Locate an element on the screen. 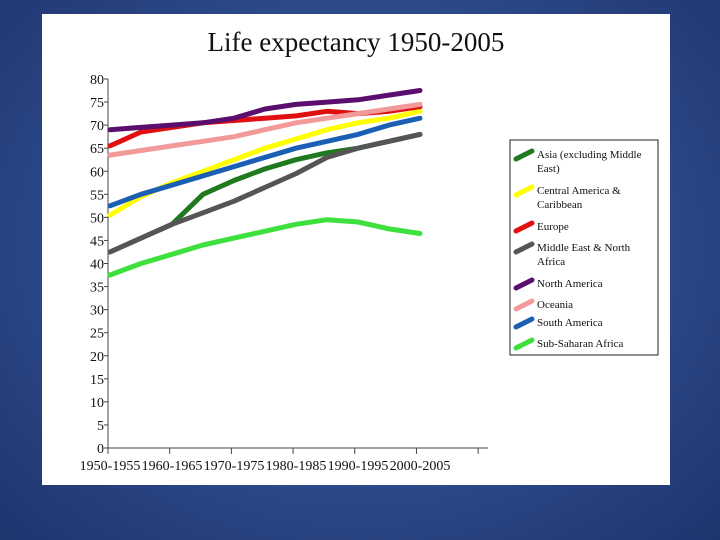  y-tick-label: 35 is located at coordinates (97, 288).